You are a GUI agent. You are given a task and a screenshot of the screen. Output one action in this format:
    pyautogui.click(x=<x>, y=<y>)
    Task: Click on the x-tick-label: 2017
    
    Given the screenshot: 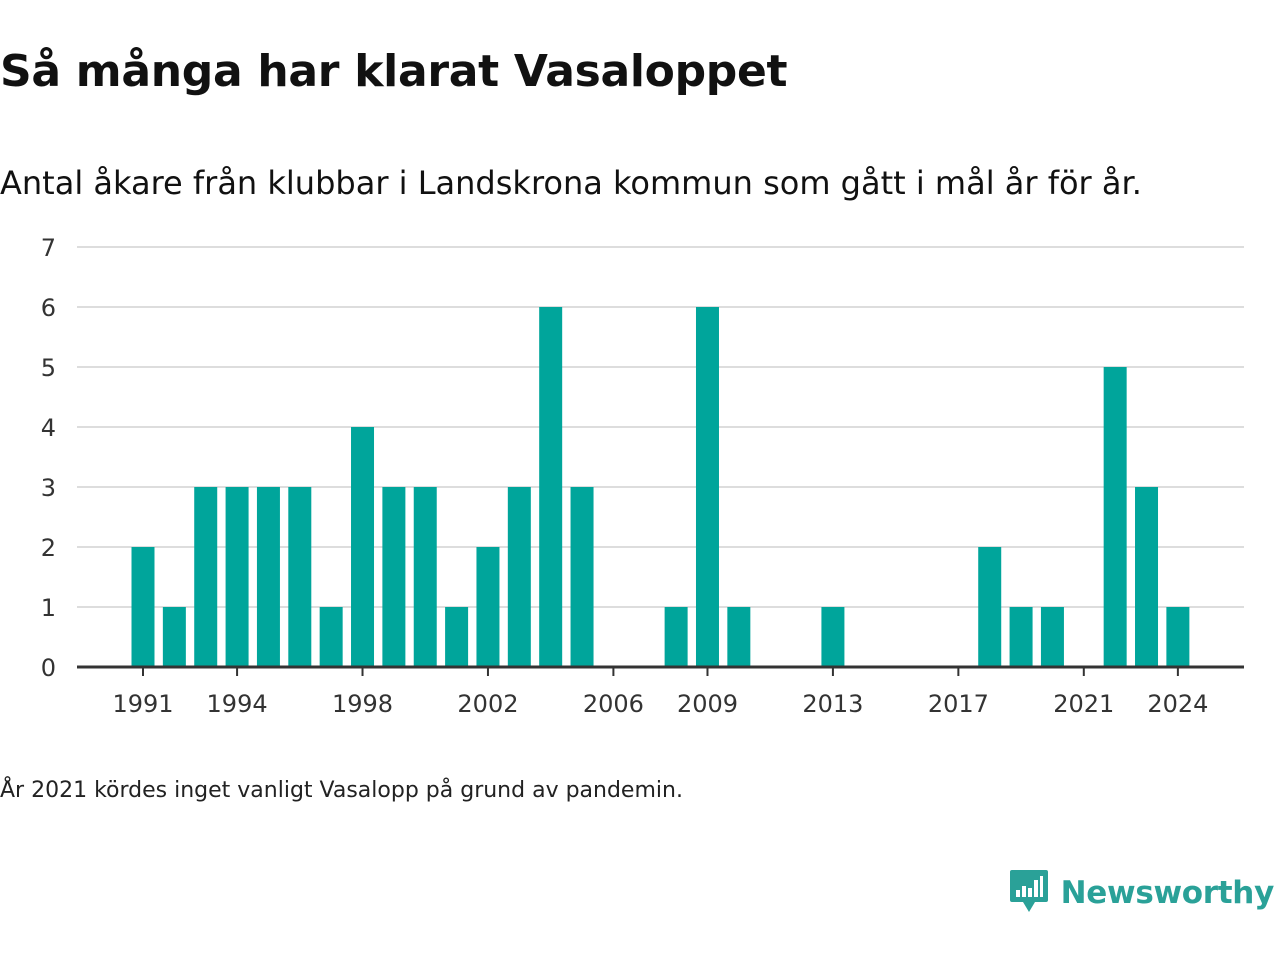 What is the action you would take?
    pyautogui.click(x=958, y=704)
    